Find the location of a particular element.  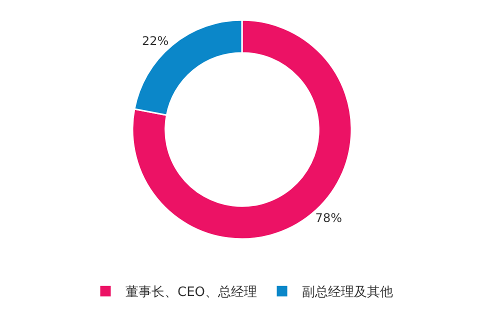

data-label: 22% is located at coordinates (155, 41).